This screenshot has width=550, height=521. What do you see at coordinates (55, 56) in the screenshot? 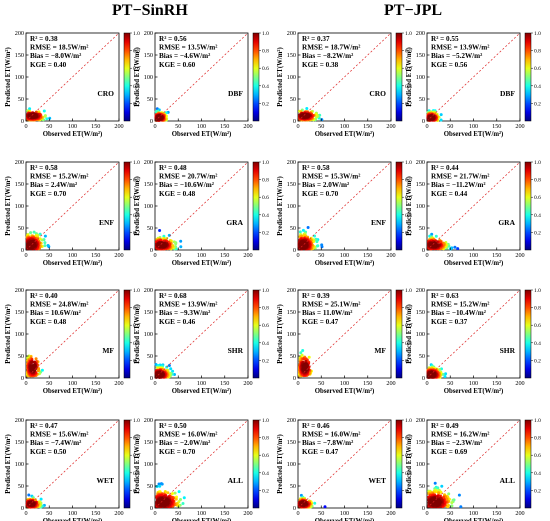
I see `stat-annotation: Bias = −8.0W/m²` at bounding box center [55, 56].